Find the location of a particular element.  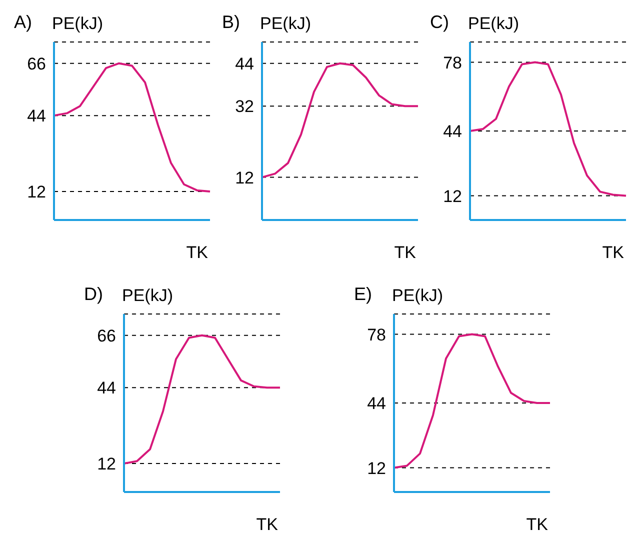

chart-title: C) is located at coordinates (439, 22).